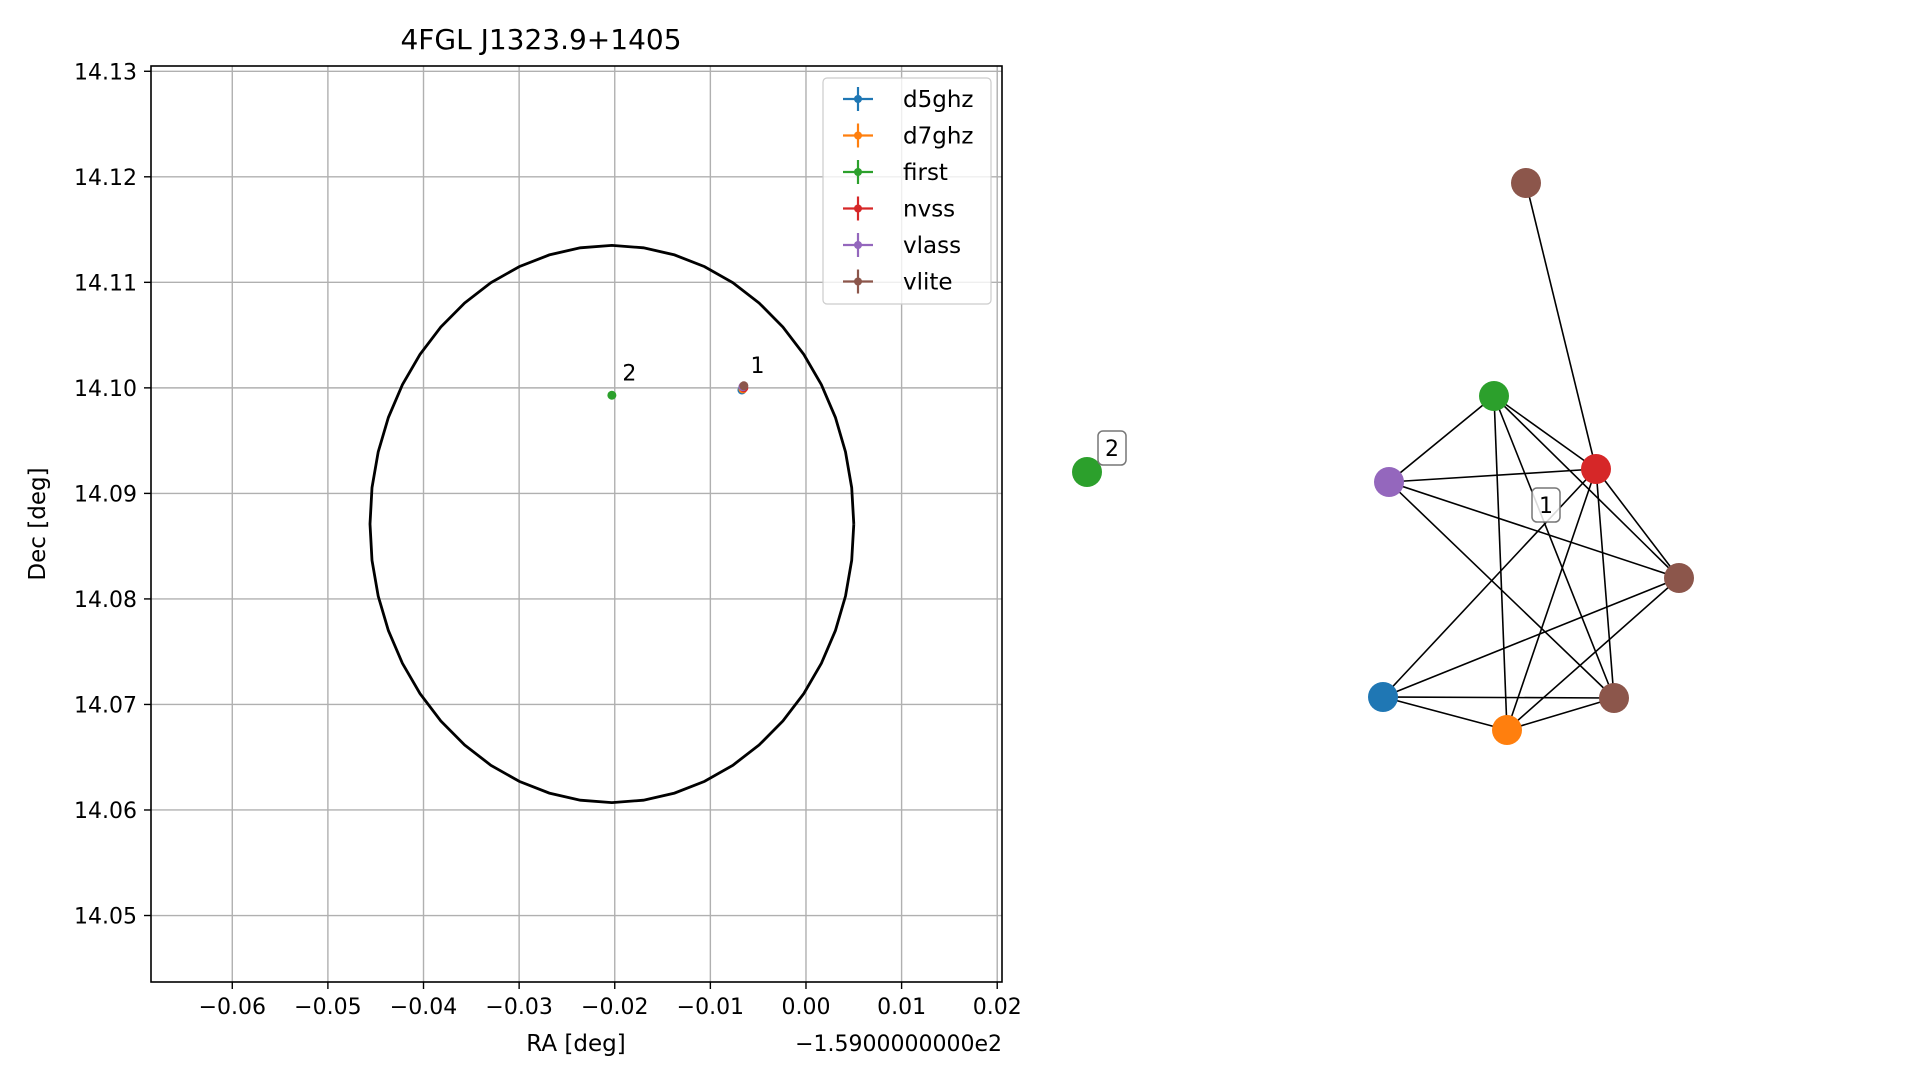 The width and height of the screenshot is (1919, 1080). I want to click on edge-vlite_top-nvss, so click(1561, 326).